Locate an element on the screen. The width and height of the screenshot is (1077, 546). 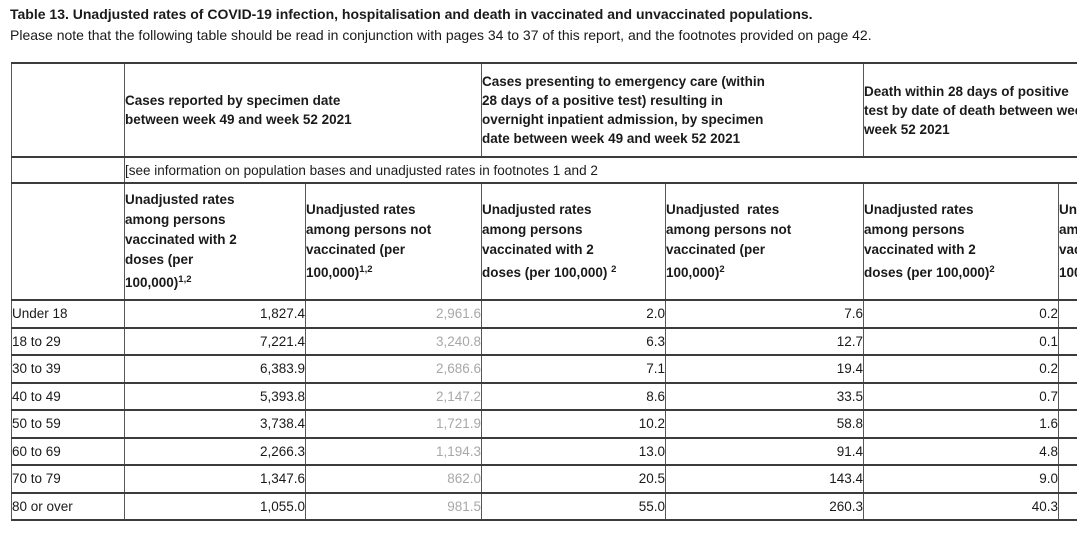
value-cell: 7.6 is located at coordinates (765, 314).